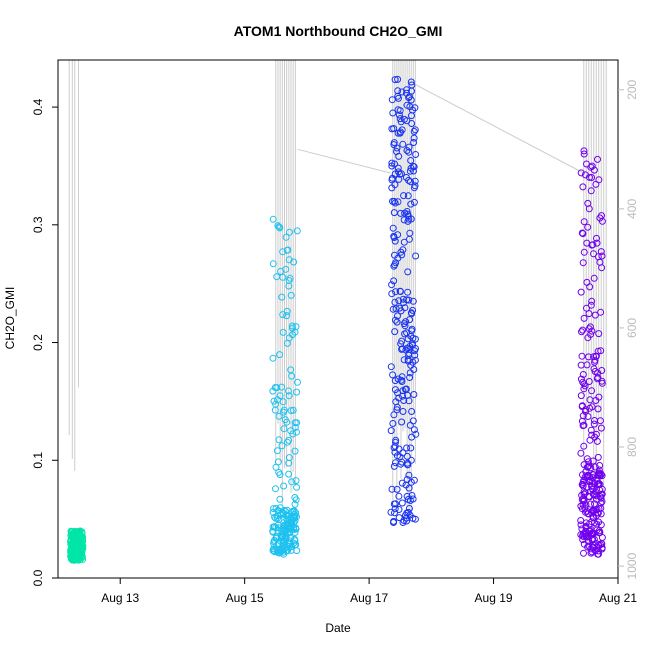 The height and width of the screenshot is (650, 650). Describe the element at coordinates (38, 460) in the screenshot. I see `y-tick-label: 0.1` at that location.